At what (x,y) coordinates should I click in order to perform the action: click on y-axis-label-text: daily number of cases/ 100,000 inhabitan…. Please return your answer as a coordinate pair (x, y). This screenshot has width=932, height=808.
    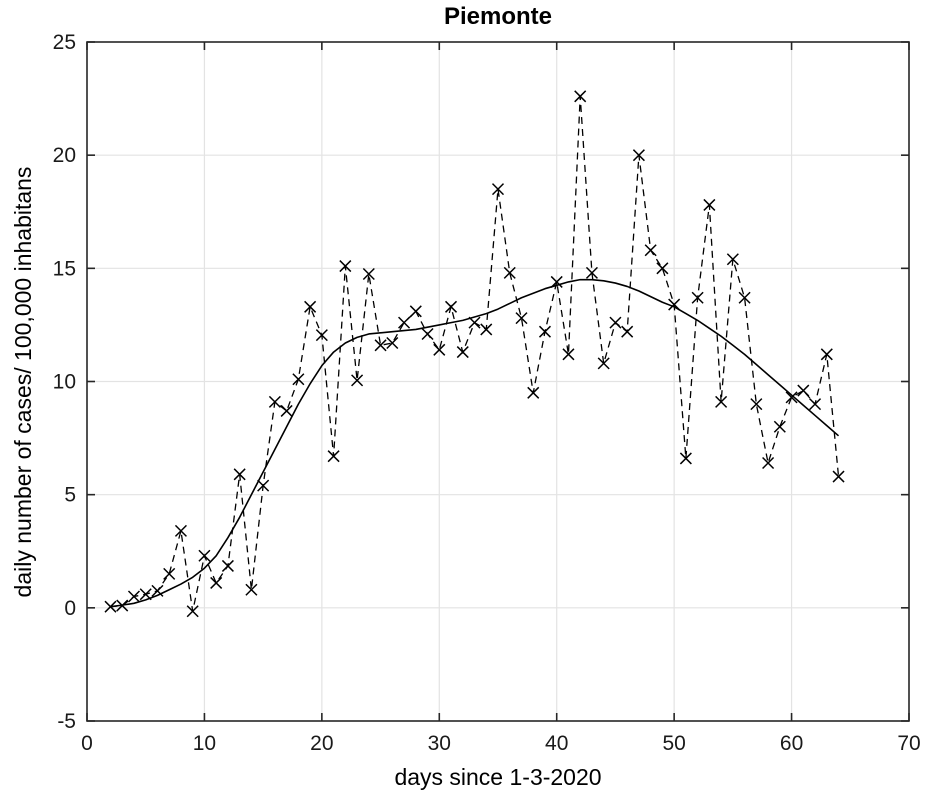
    Looking at the image, I should click on (23, 382).